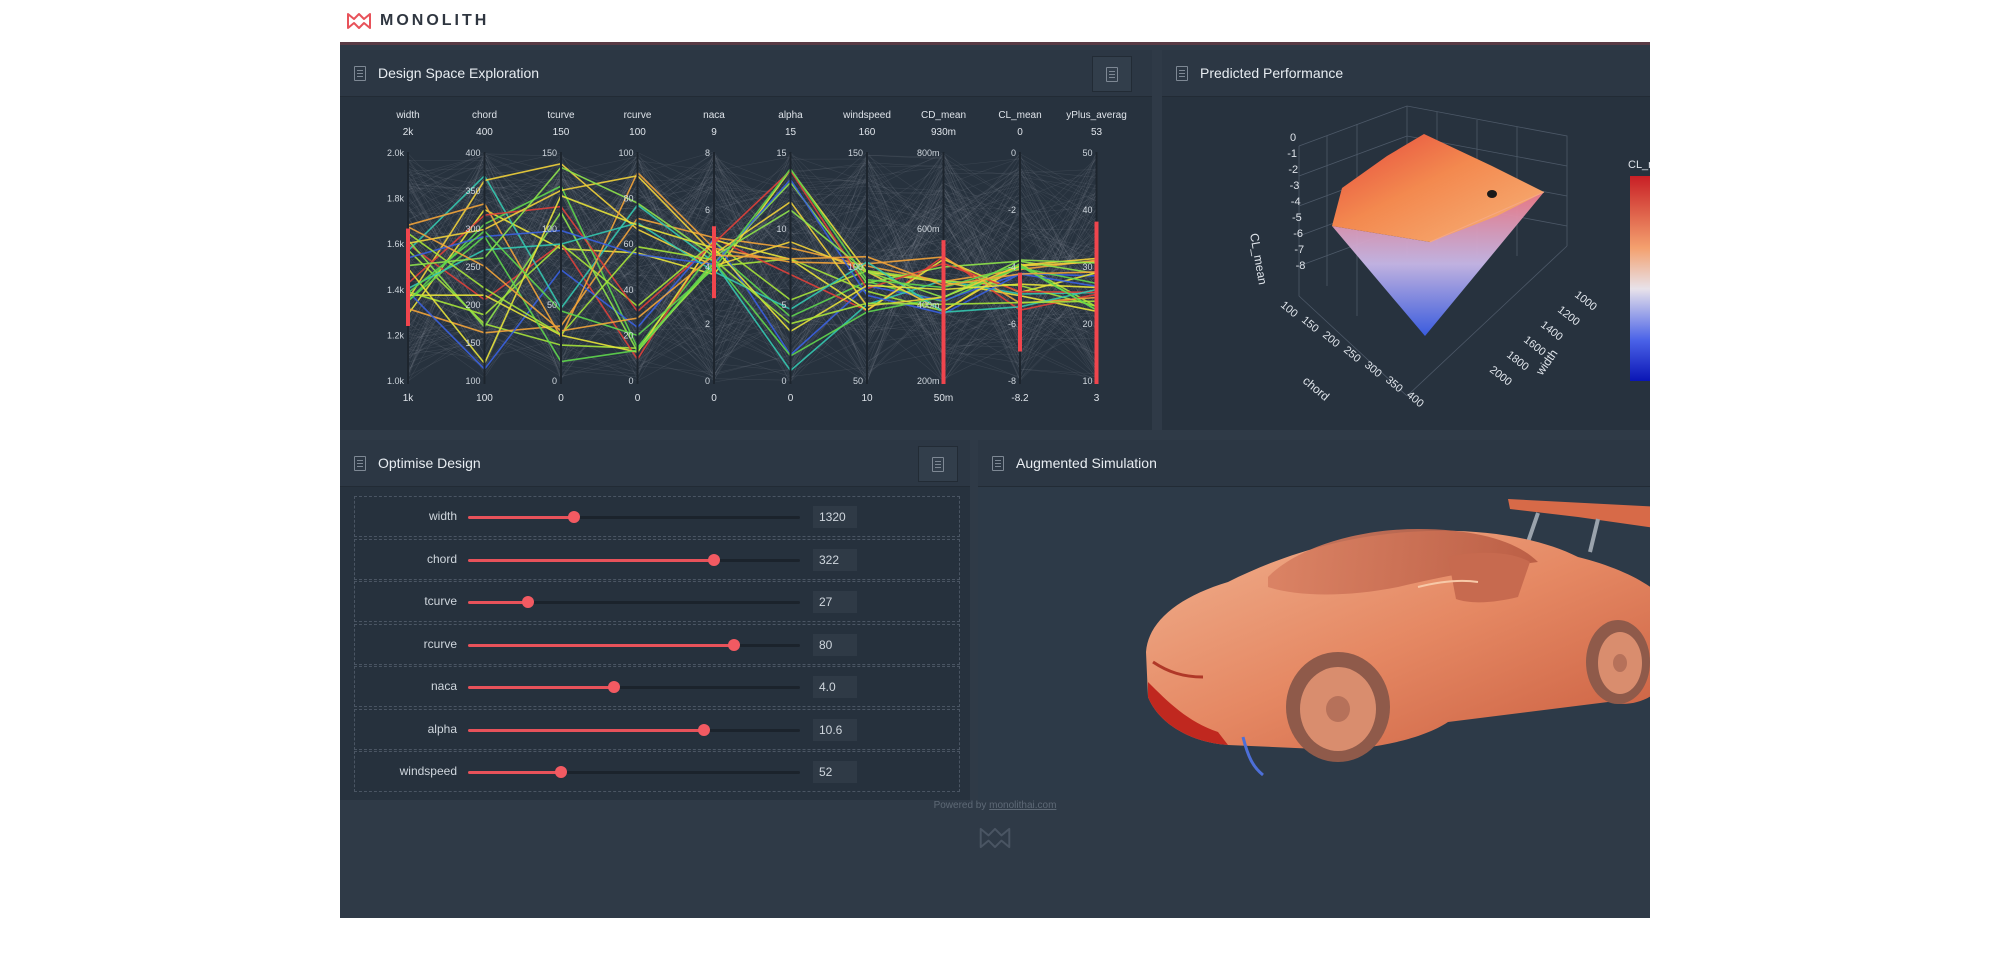 The height and width of the screenshot is (955, 1995). Describe the element at coordinates (396, 153) in the screenshot. I see `tick-label: 2.0k` at that location.